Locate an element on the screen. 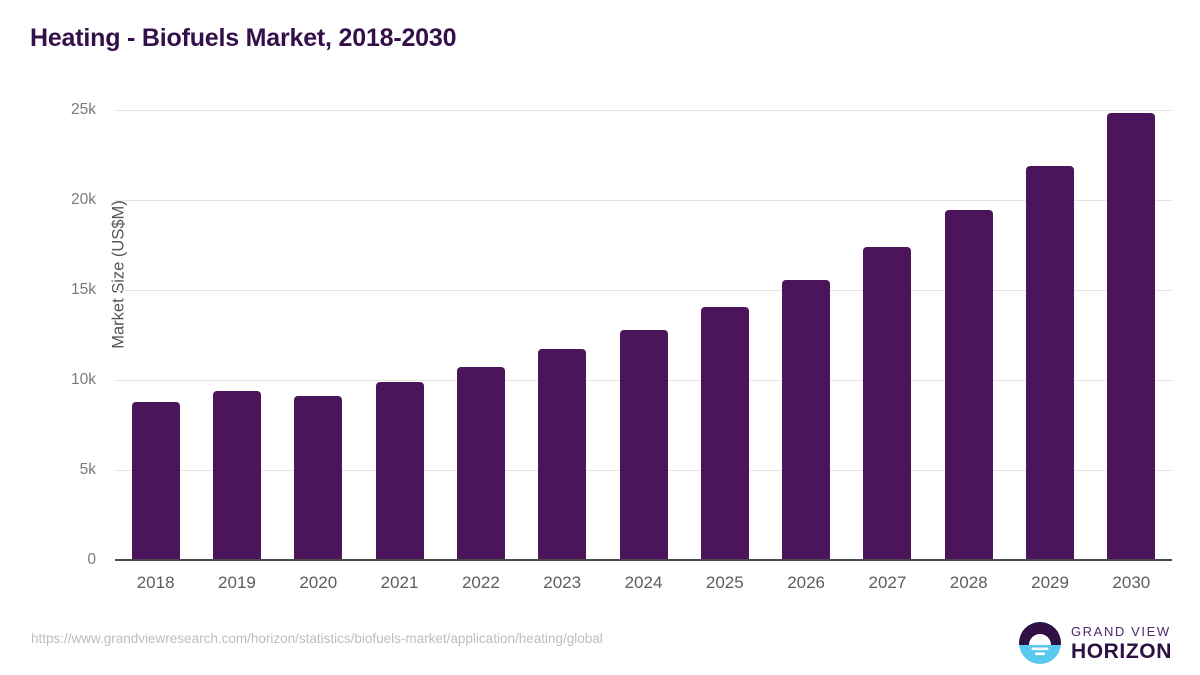 This screenshot has width=1200, height=675. logo-wordmark: GRAND VIEW HORIZON is located at coordinates (1121, 643).